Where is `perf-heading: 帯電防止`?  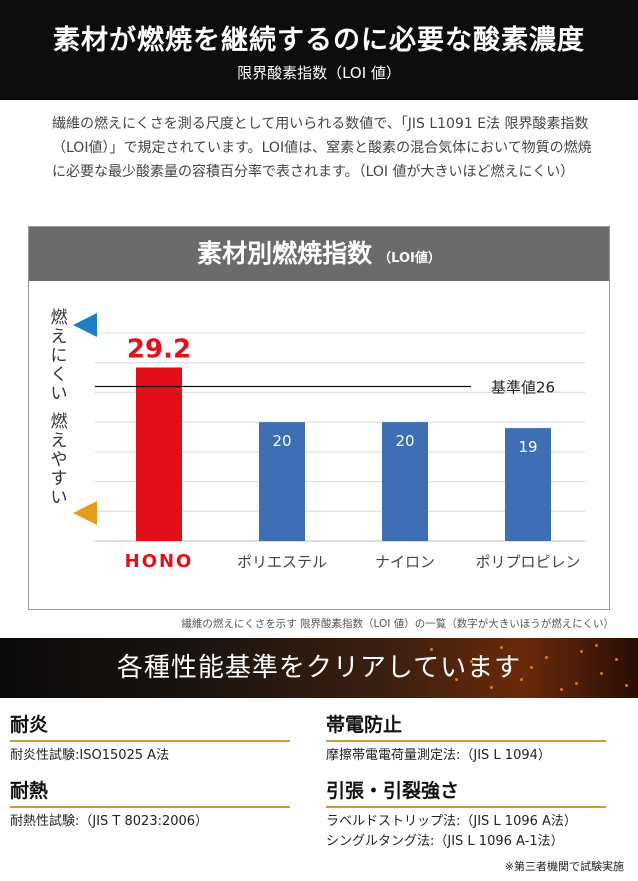
perf-heading: 帯電防止 is located at coordinates (466, 727).